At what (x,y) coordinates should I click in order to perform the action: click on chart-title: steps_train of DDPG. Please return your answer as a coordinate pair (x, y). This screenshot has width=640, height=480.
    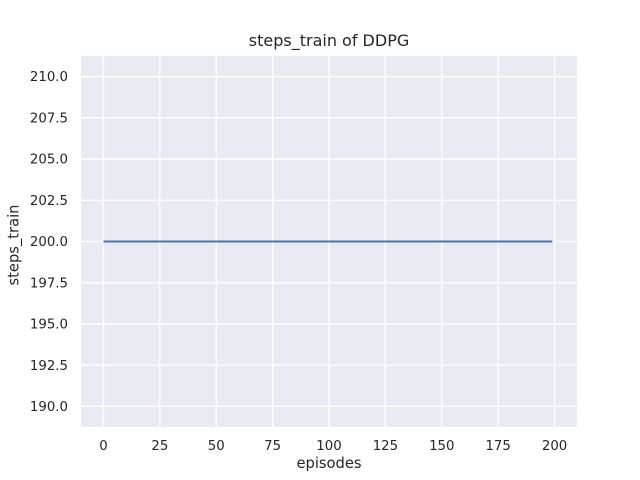
    Looking at the image, I should click on (329, 40).